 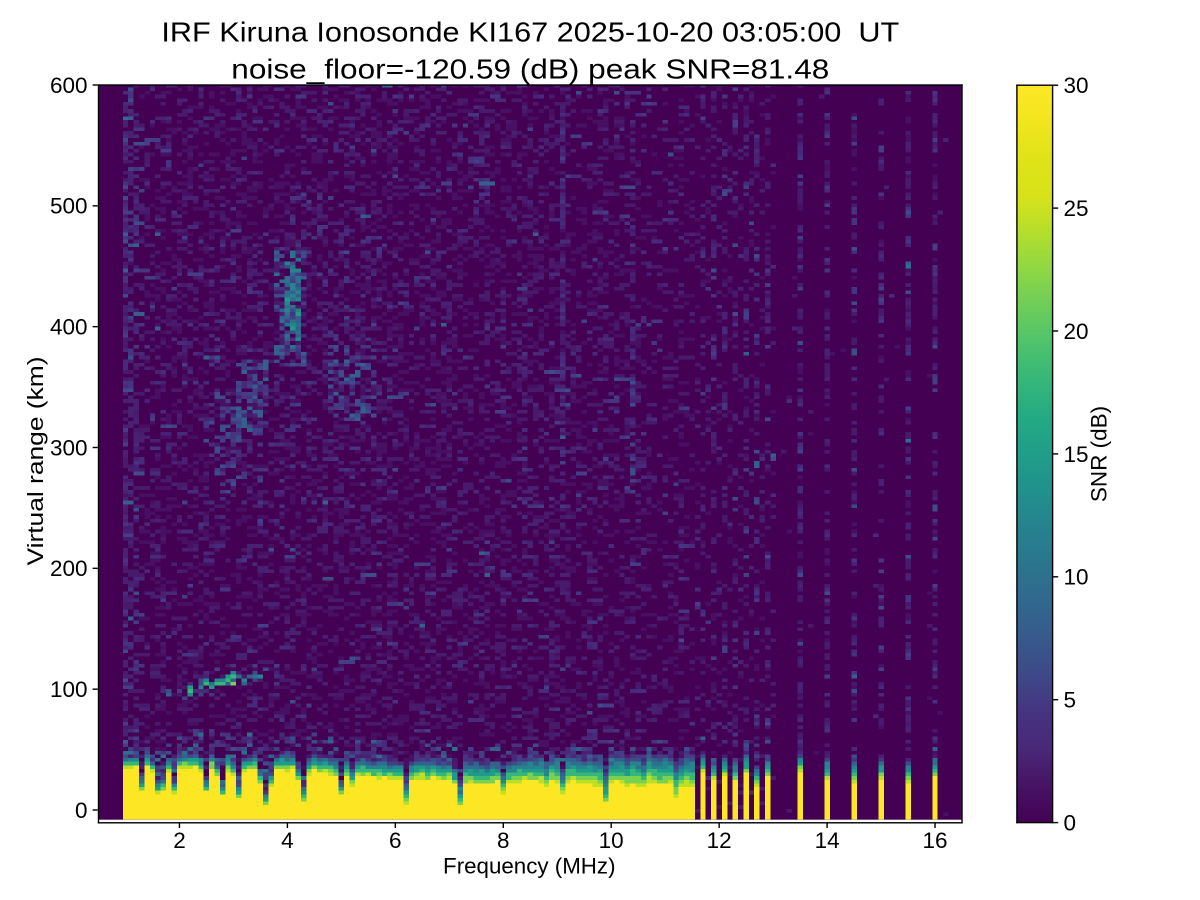 What do you see at coordinates (530, 69) in the screenshot?
I see `svg-text:noise_floor=-120.59 (dB) peak: noise_floor=-120.59 (dB) peak SNR=81.48` at bounding box center [530, 69].